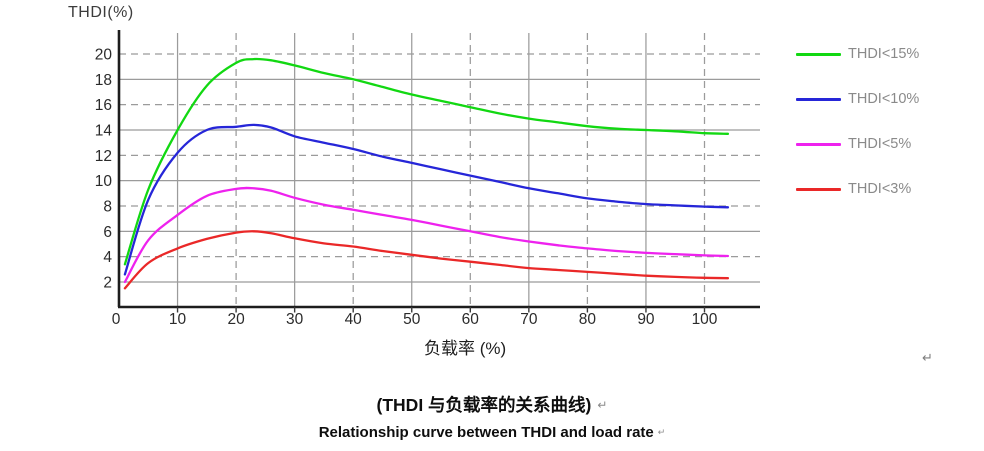 This screenshot has height=451, width=984. I want to click on y-tick-label: 6, so click(107, 232).